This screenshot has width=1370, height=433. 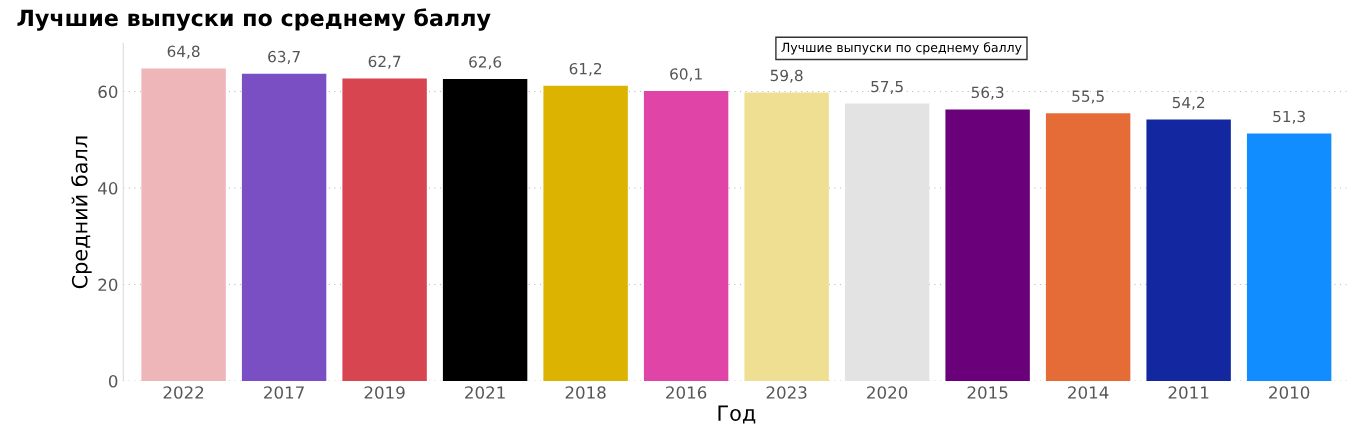 What do you see at coordinates (686, 392) in the screenshot?
I see `x-tick-label: 2016` at bounding box center [686, 392].